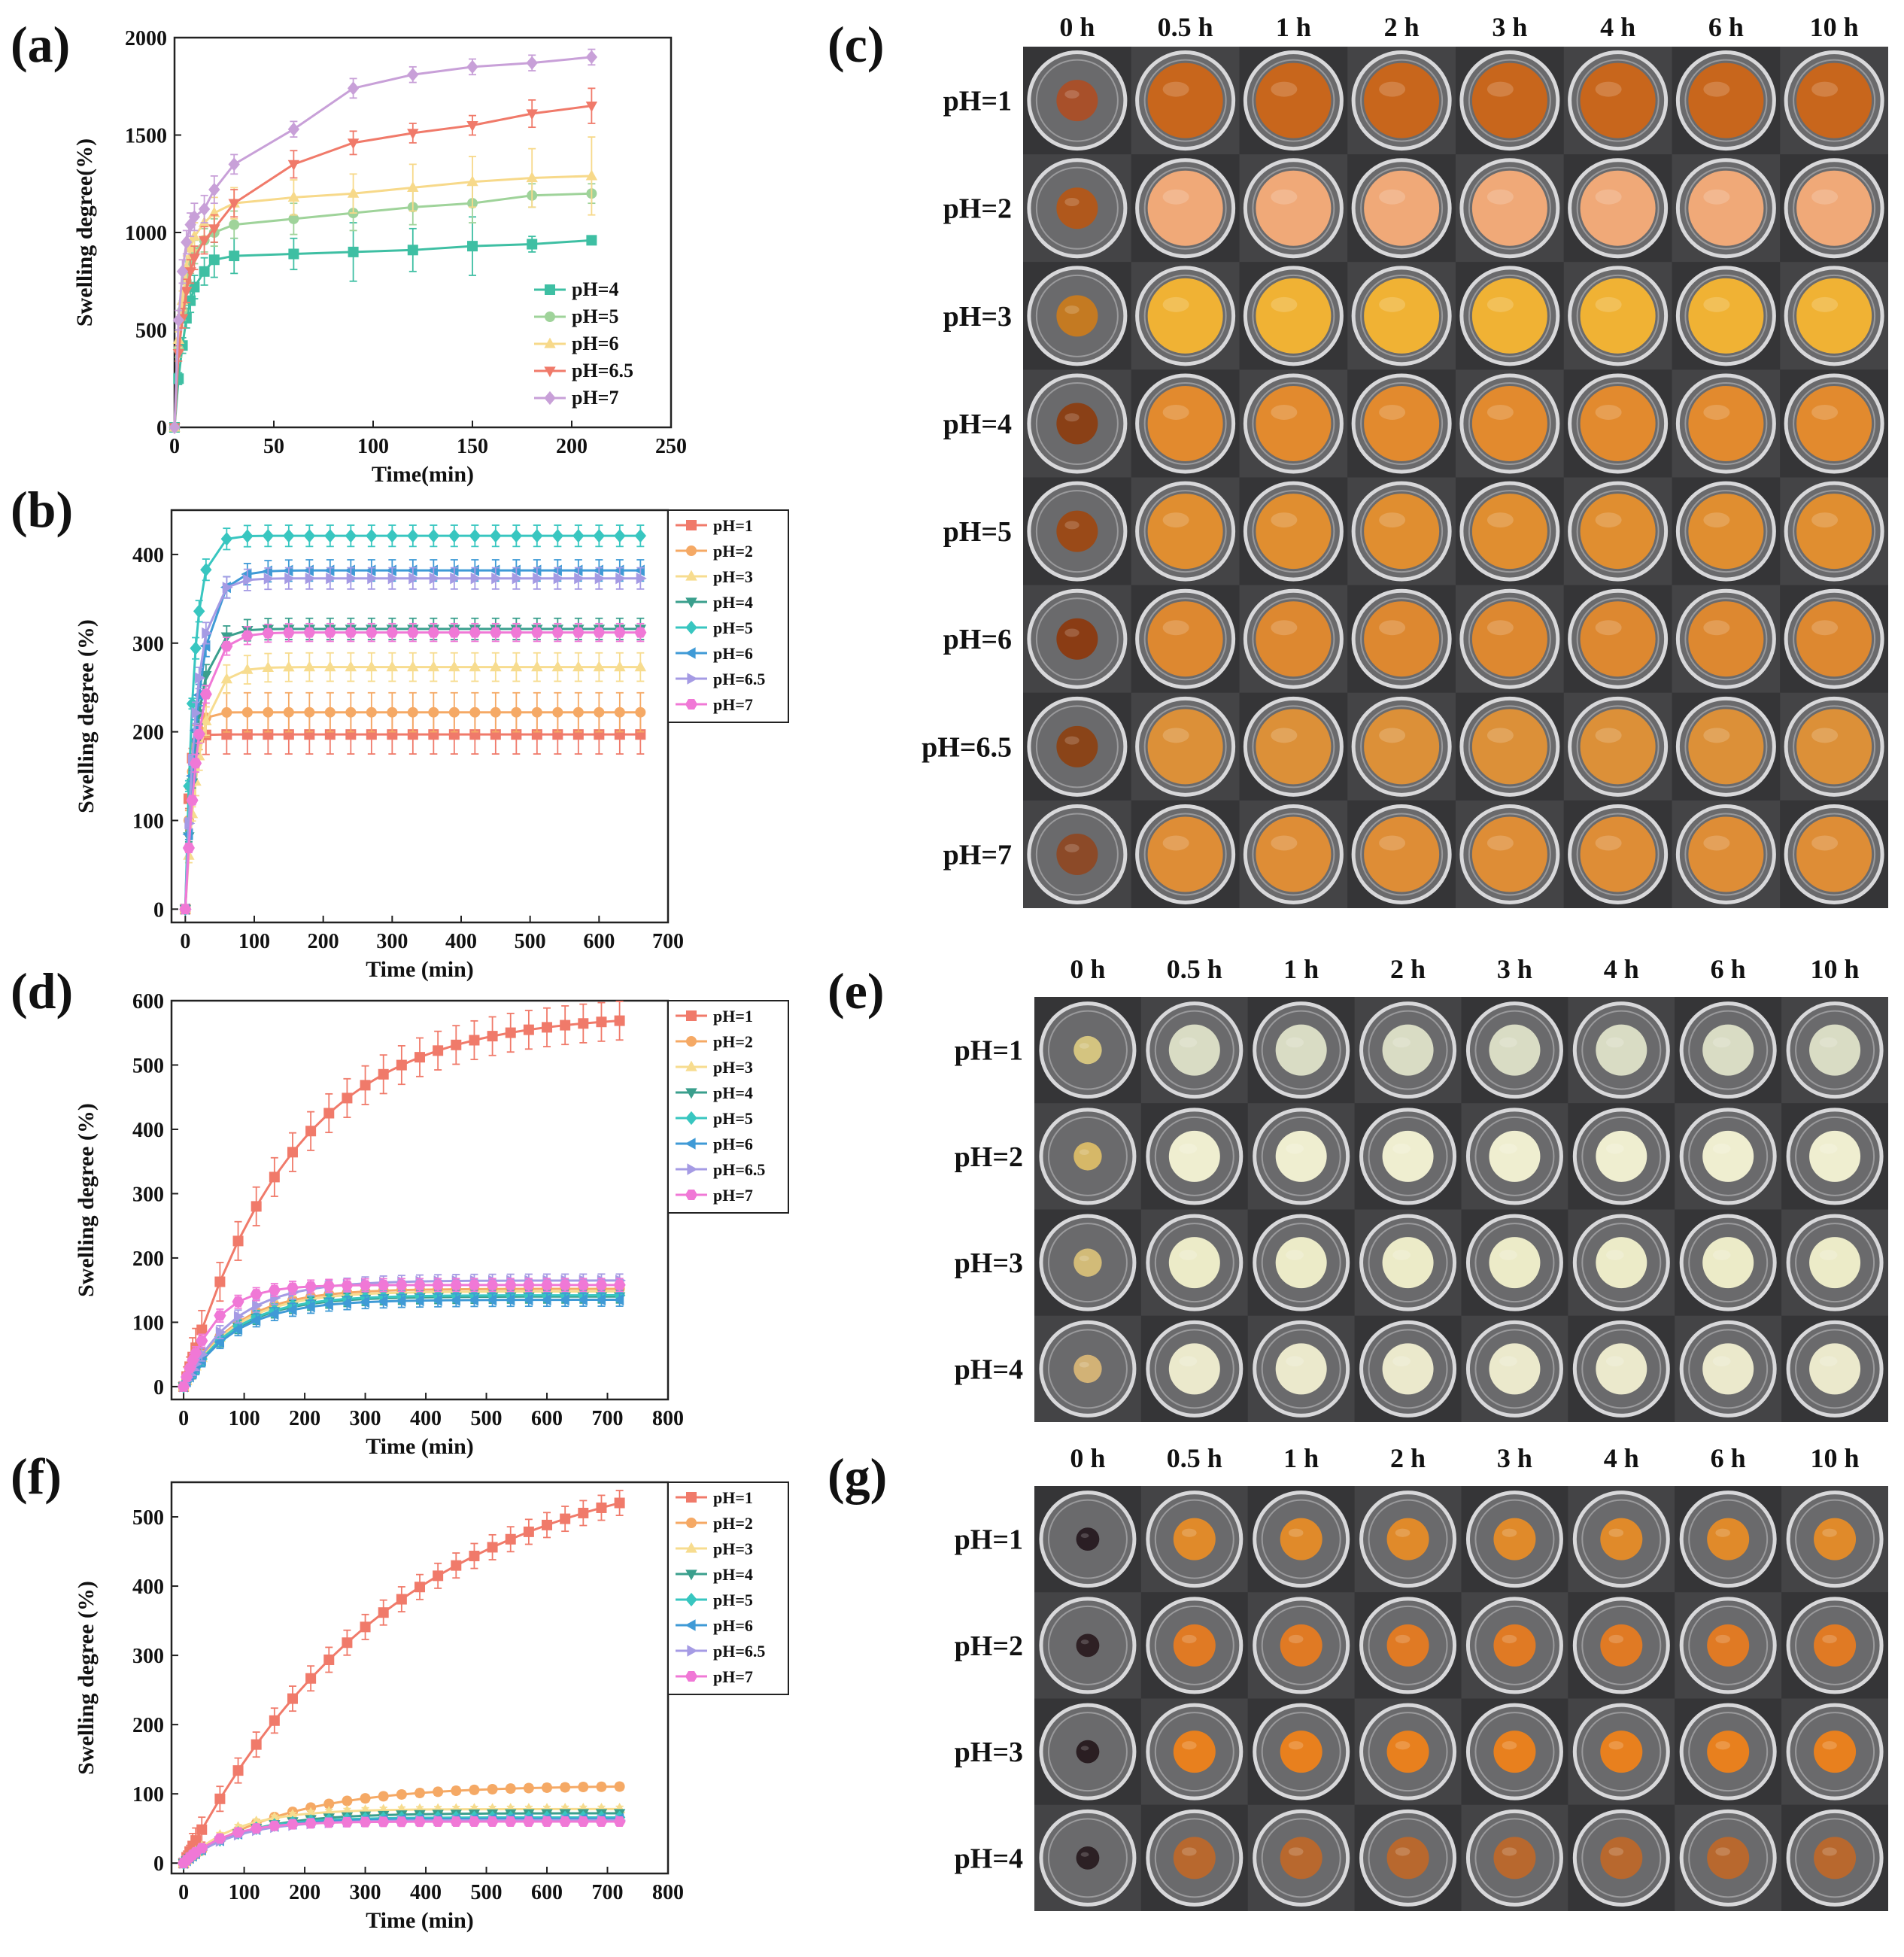 The height and width of the screenshot is (1957, 1904). Describe the element at coordinates (1835, 1458) in the screenshot. I see `time-column-label: 10 h` at that location.